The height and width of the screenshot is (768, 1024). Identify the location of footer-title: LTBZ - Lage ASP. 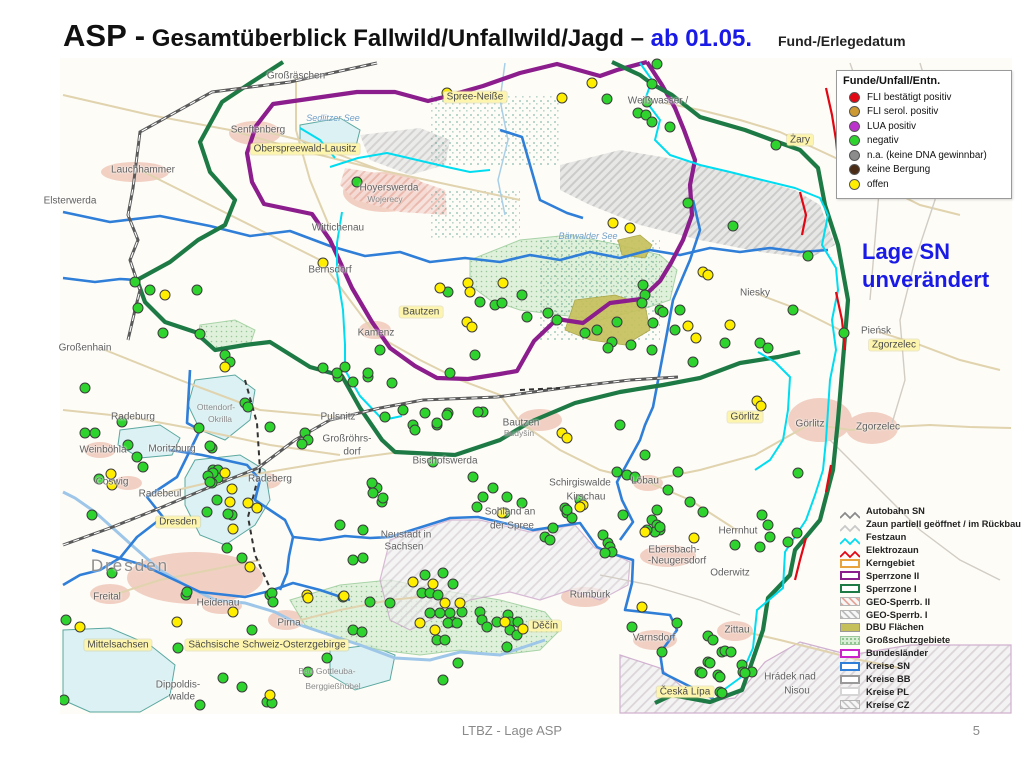
(512, 730).